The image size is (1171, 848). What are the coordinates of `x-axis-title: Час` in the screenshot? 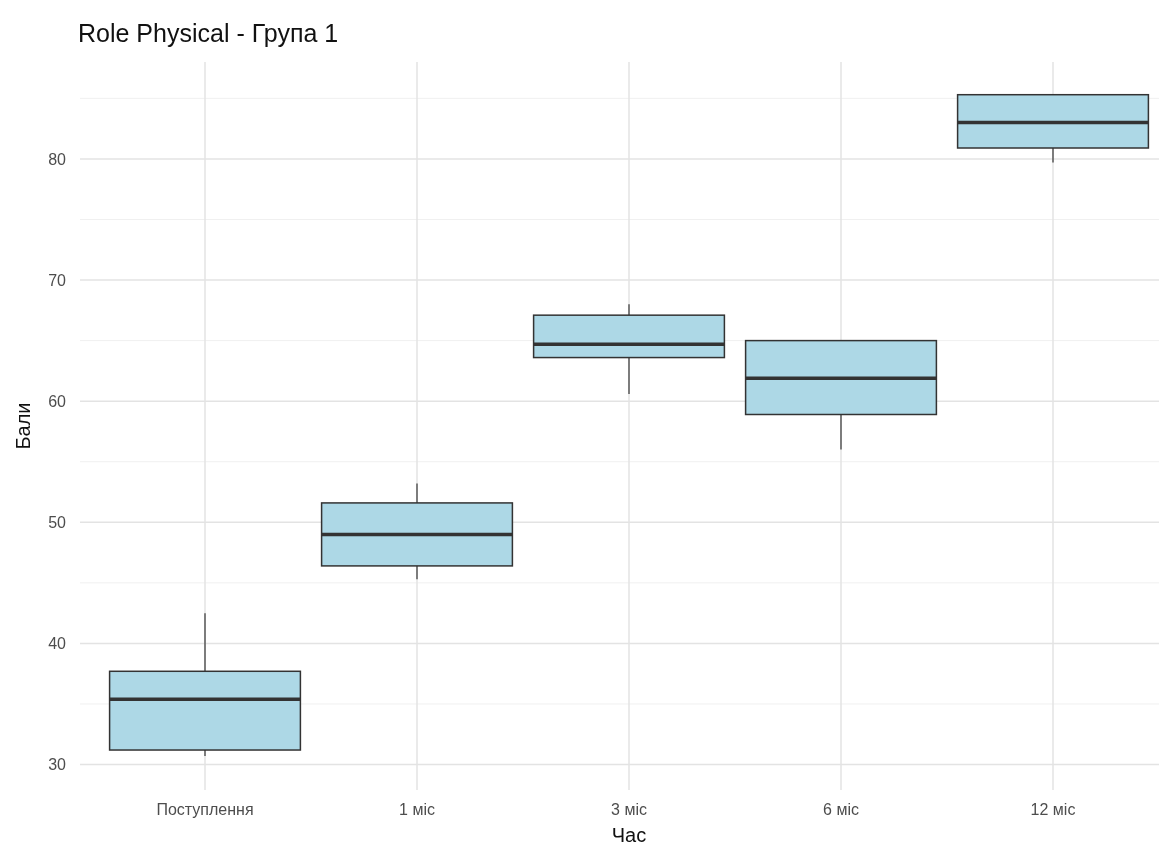 It's located at (629, 835).